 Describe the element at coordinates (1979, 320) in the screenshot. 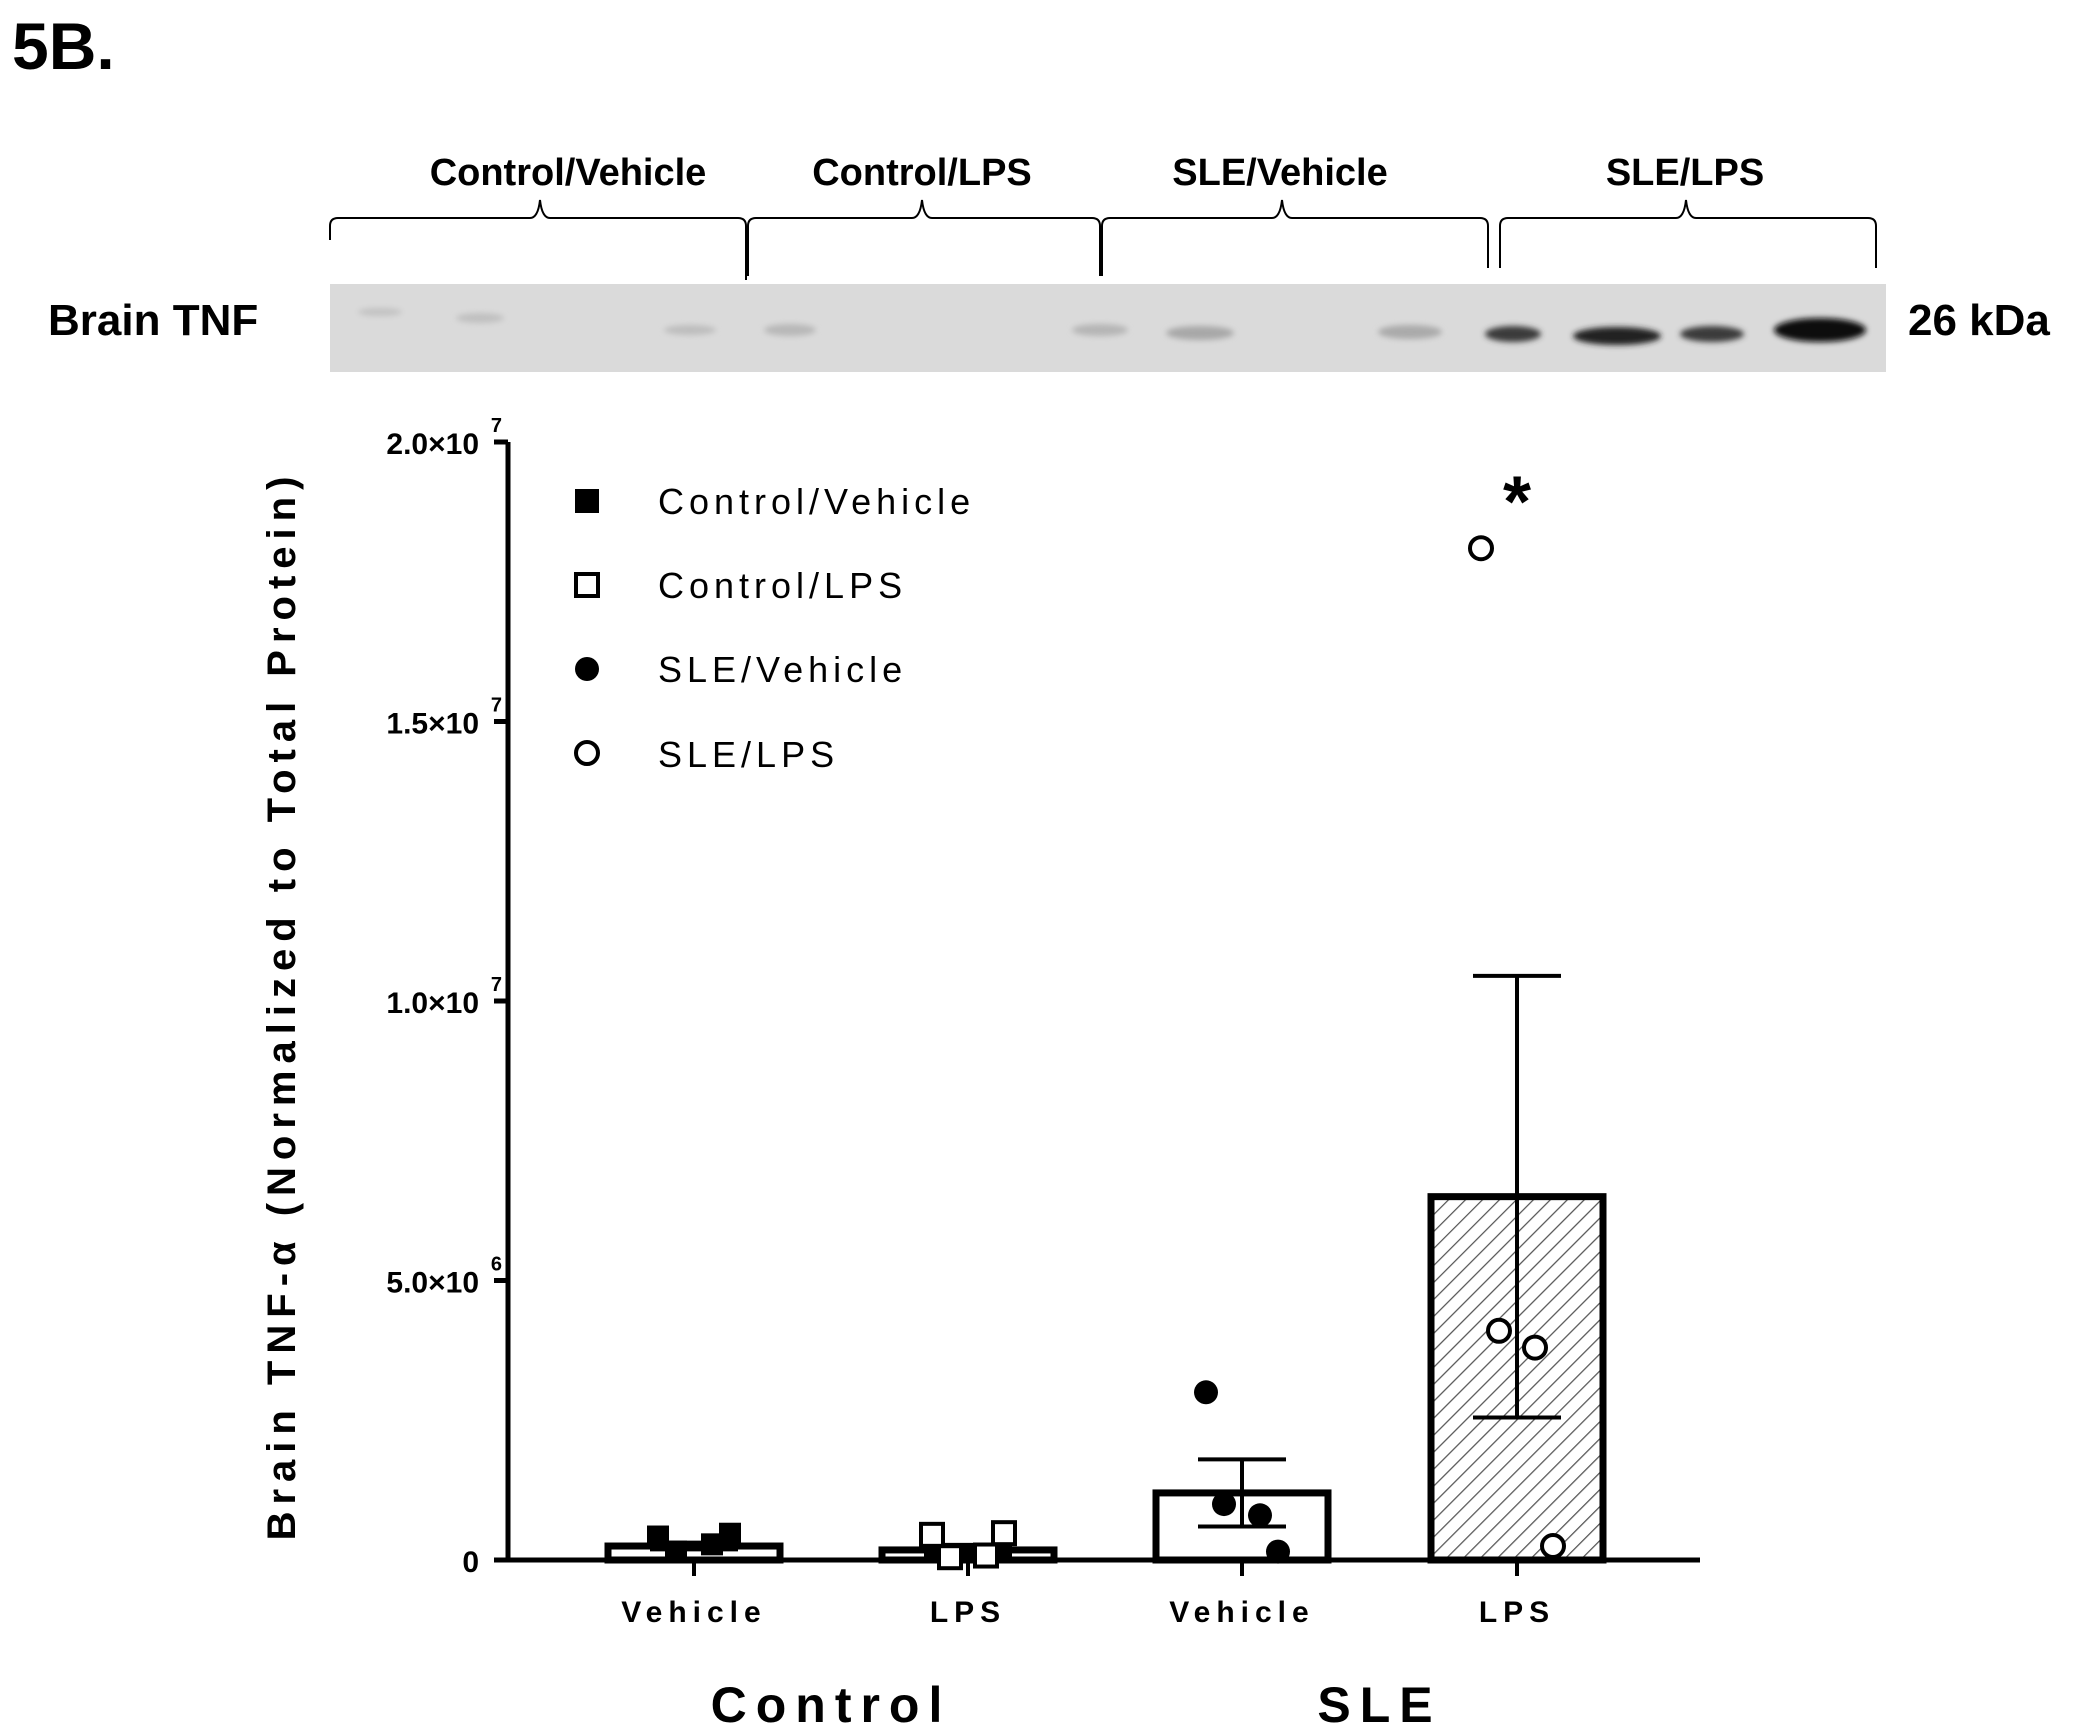

I see `blot-size-label: 26 kDa` at that location.